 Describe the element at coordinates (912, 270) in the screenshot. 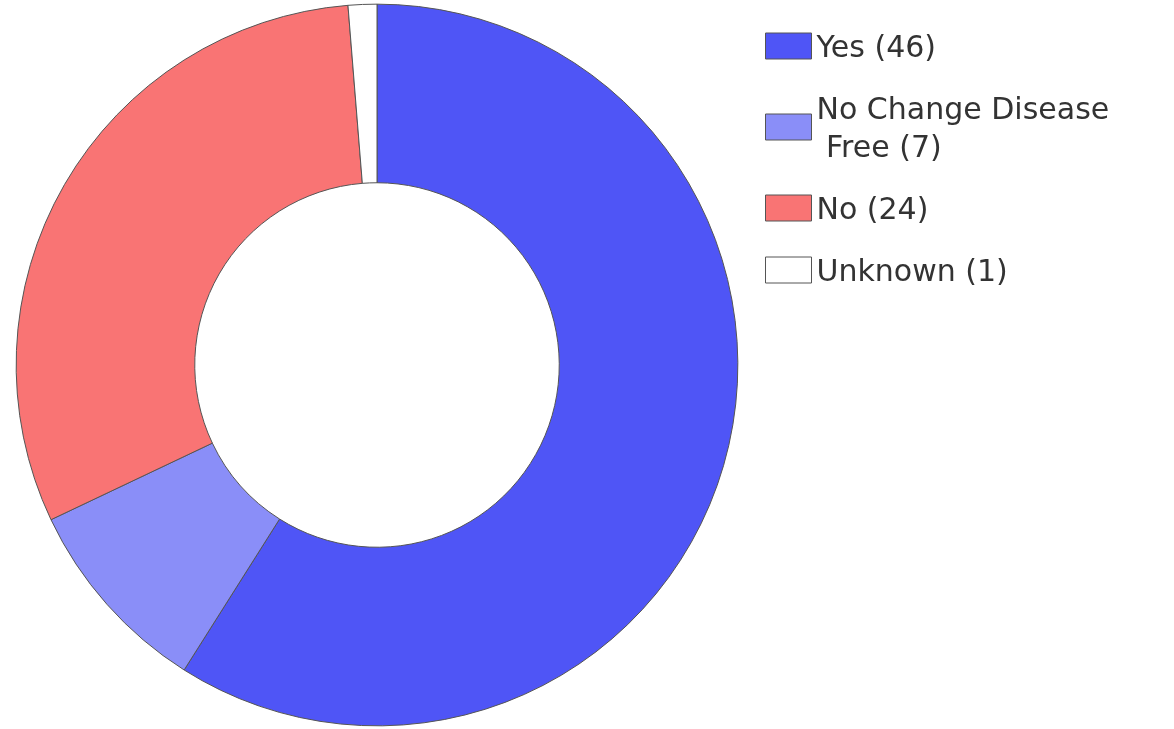

I see `legend-label: Unknown (1)` at that location.